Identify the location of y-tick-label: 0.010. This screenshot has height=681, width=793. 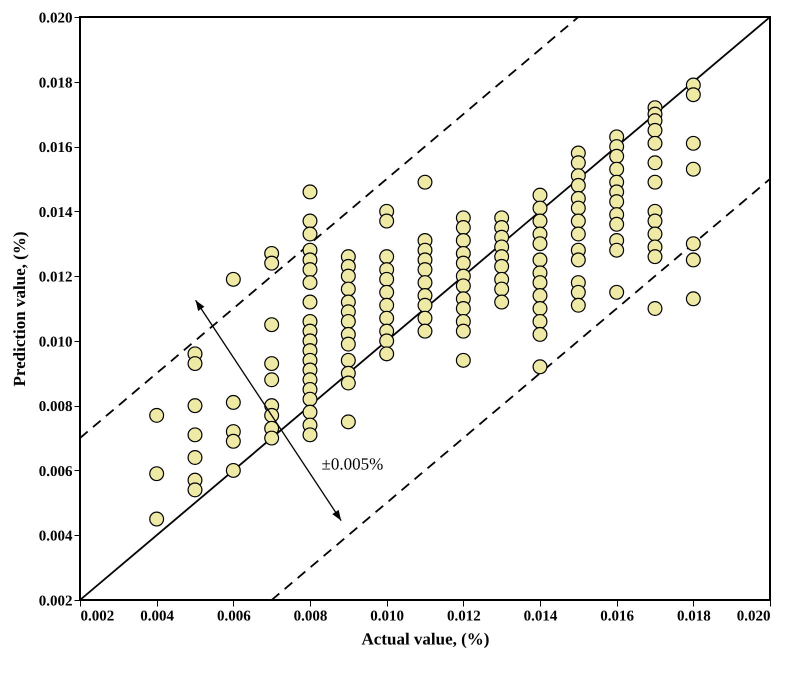
(55, 342).